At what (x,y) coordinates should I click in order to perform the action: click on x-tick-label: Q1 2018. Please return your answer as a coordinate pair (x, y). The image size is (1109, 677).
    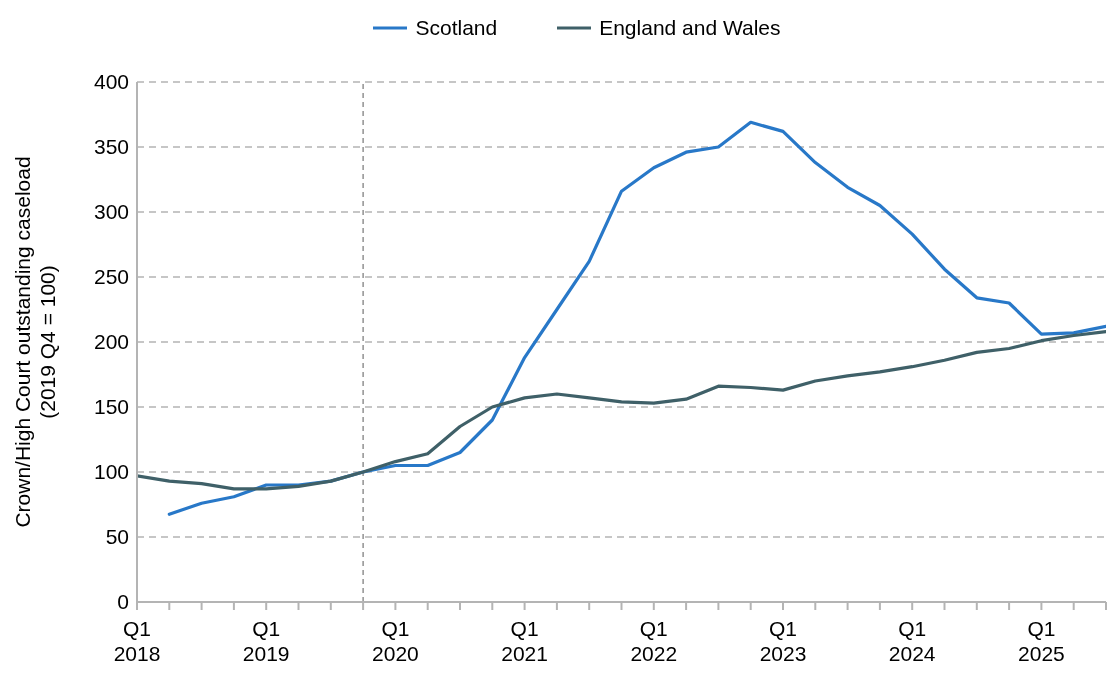
    Looking at the image, I should click on (137, 641).